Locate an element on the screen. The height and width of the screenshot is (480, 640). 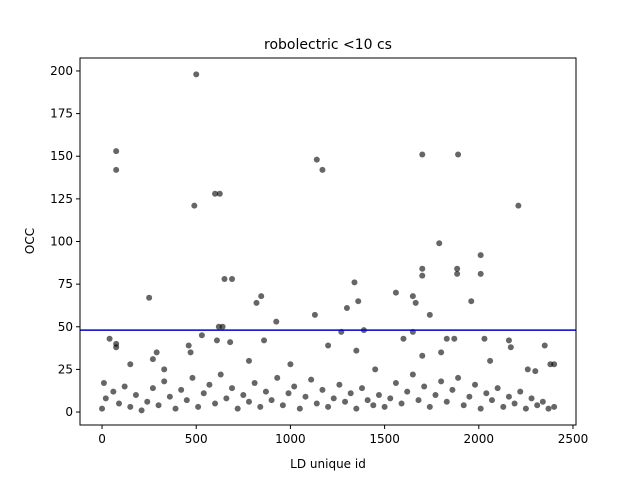
y-tick-label: 25 is located at coordinates (65, 369).